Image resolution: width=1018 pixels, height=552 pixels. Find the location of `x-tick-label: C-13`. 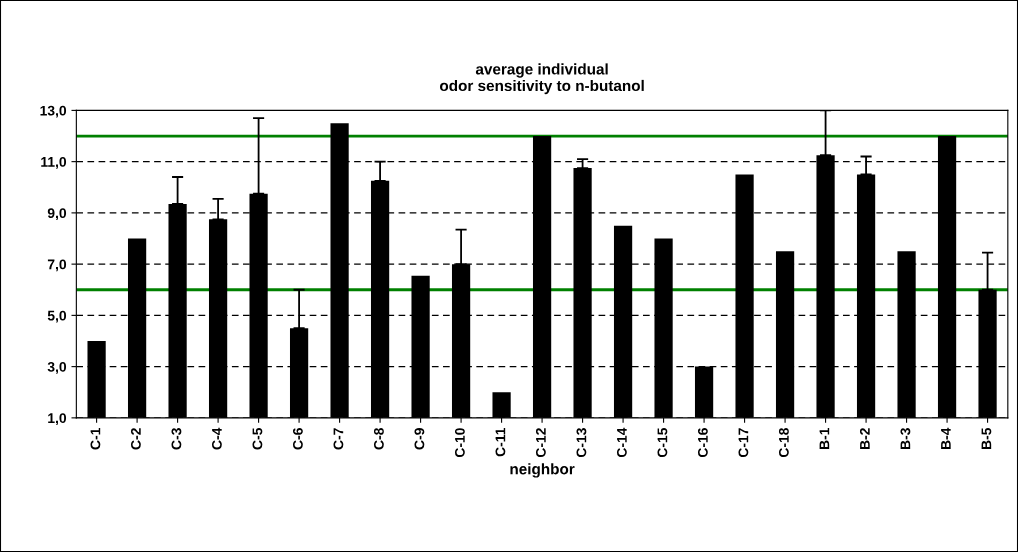

x-tick-label: C-13 is located at coordinates (581, 443).